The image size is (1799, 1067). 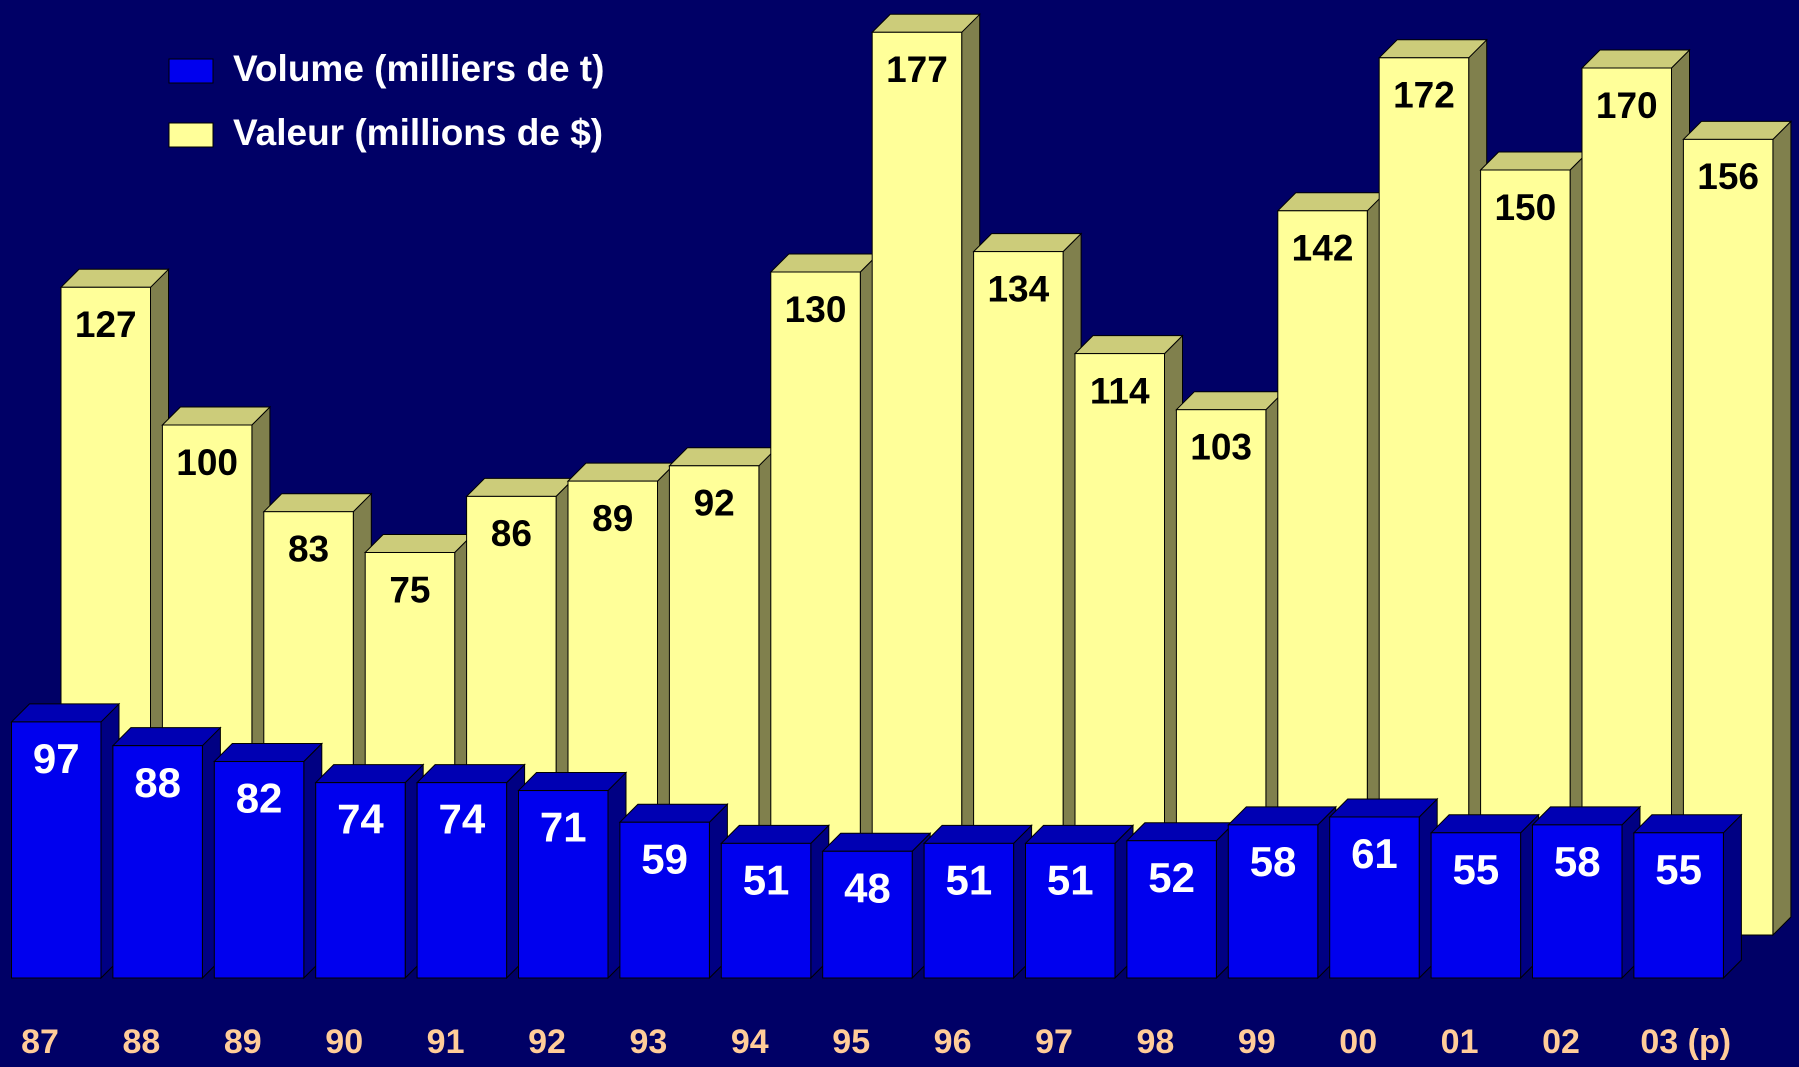 What do you see at coordinates (547, 1042) in the screenshot?
I see `x-tick-label: 92` at bounding box center [547, 1042].